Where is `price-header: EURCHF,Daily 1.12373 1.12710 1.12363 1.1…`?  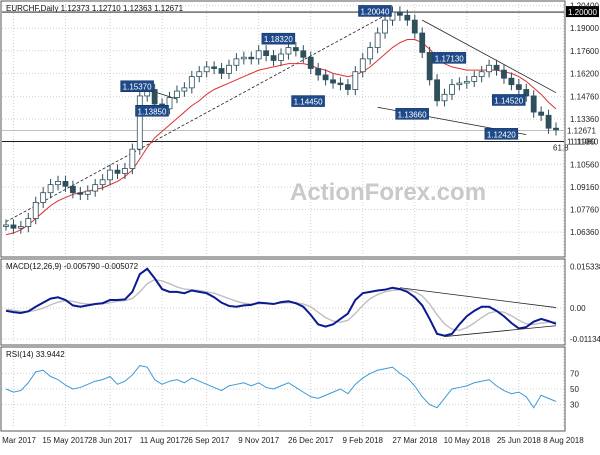 price-header: EURCHF,Daily 1.12373 1.12710 1.12363 1.1… is located at coordinates (95, 8).